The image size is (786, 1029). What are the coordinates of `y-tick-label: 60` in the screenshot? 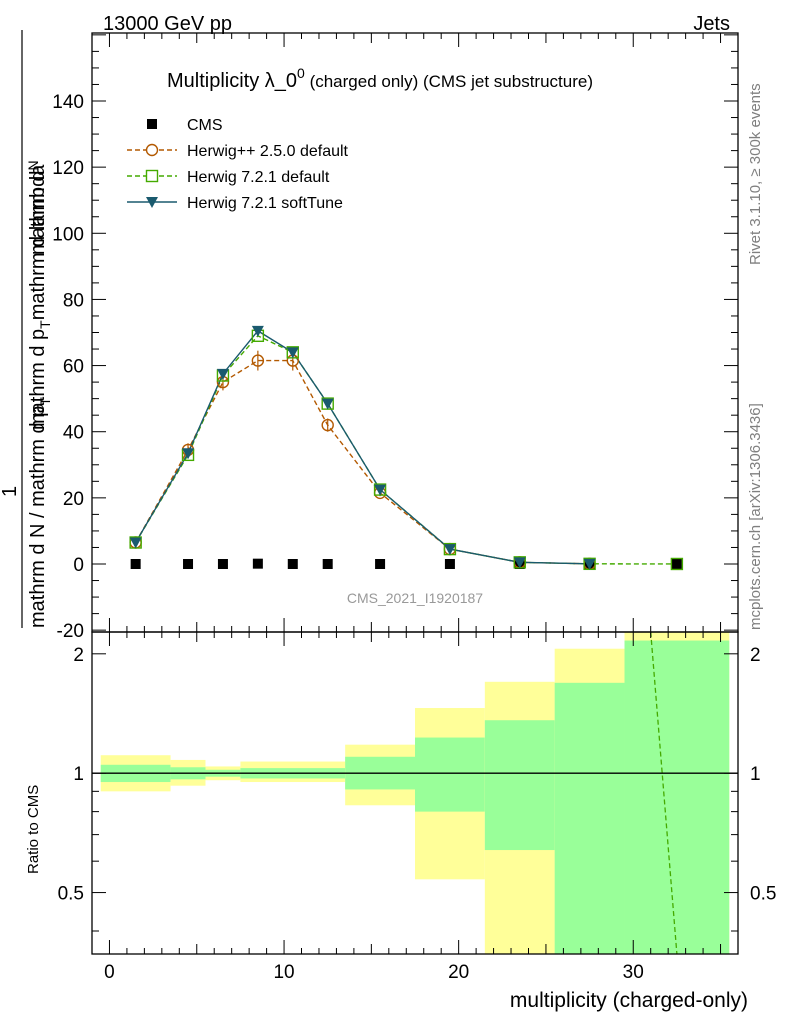 It's located at (73, 367).